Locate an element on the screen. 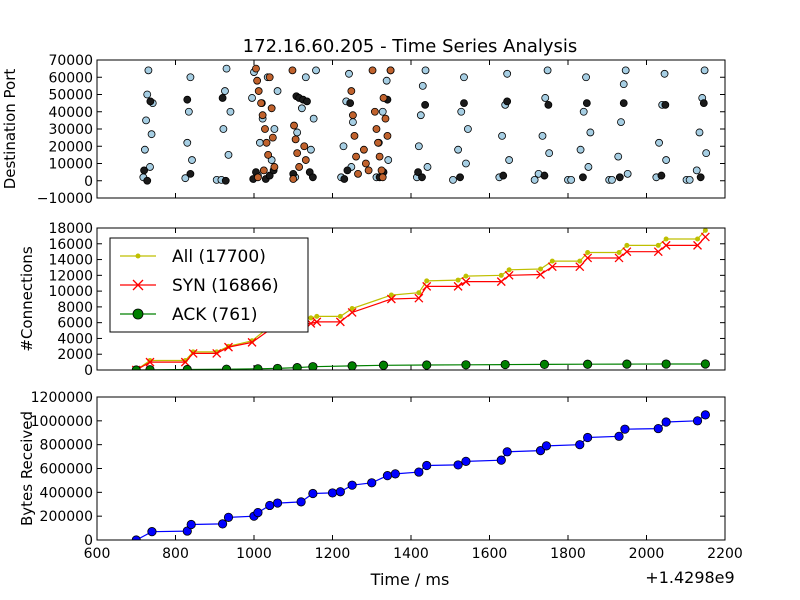  figure-title: 172.16.60.205 - Time Series Analysis is located at coordinates (410, 46).